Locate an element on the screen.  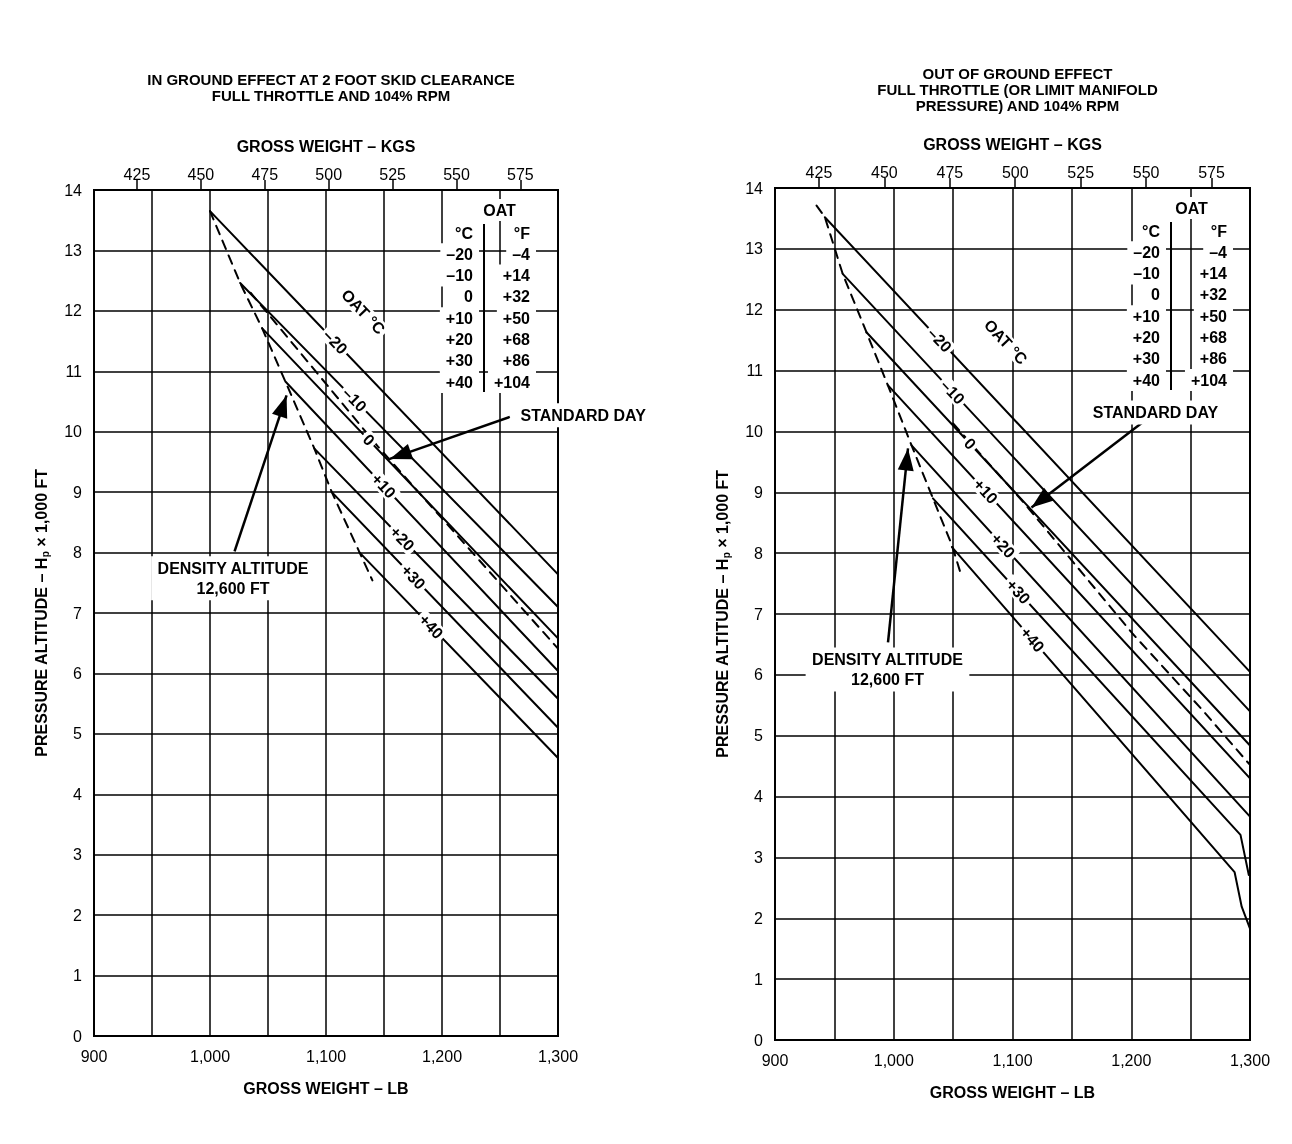
annotation: +30 is located at coordinates (459, 361).